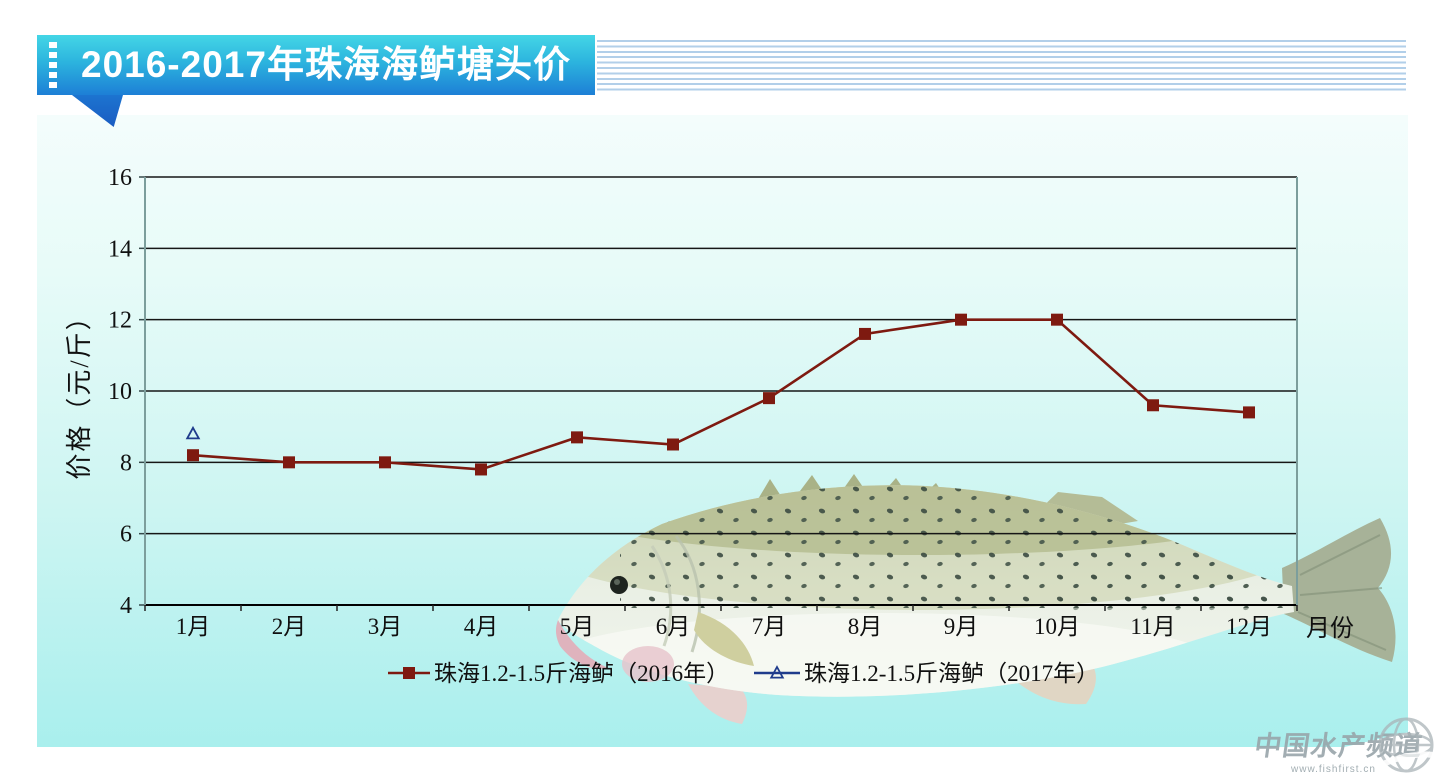  Describe the element at coordinates (126, 606) in the screenshot. I see `svg-text: 4` at that location.